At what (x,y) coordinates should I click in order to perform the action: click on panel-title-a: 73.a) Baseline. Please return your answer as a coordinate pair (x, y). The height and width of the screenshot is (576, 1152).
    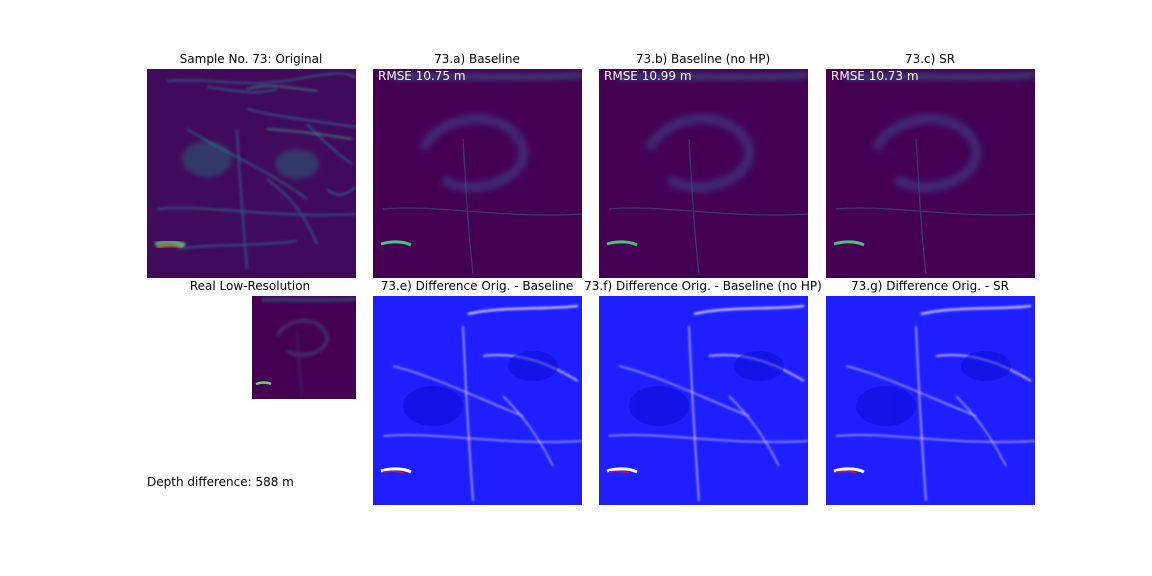
    Looking at the image, I should click on (477, 59).